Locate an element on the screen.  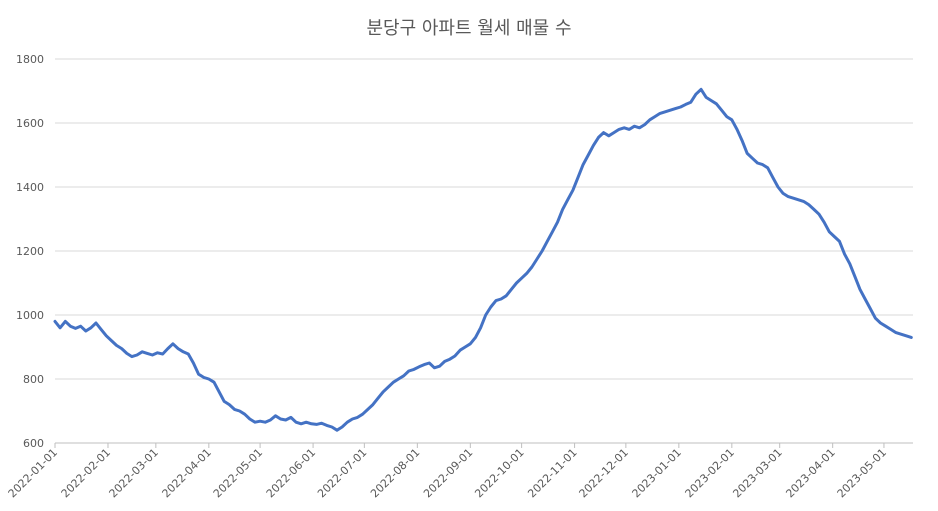
x-tick-label: 2022-12-01 is located at coordinates (604, 473).